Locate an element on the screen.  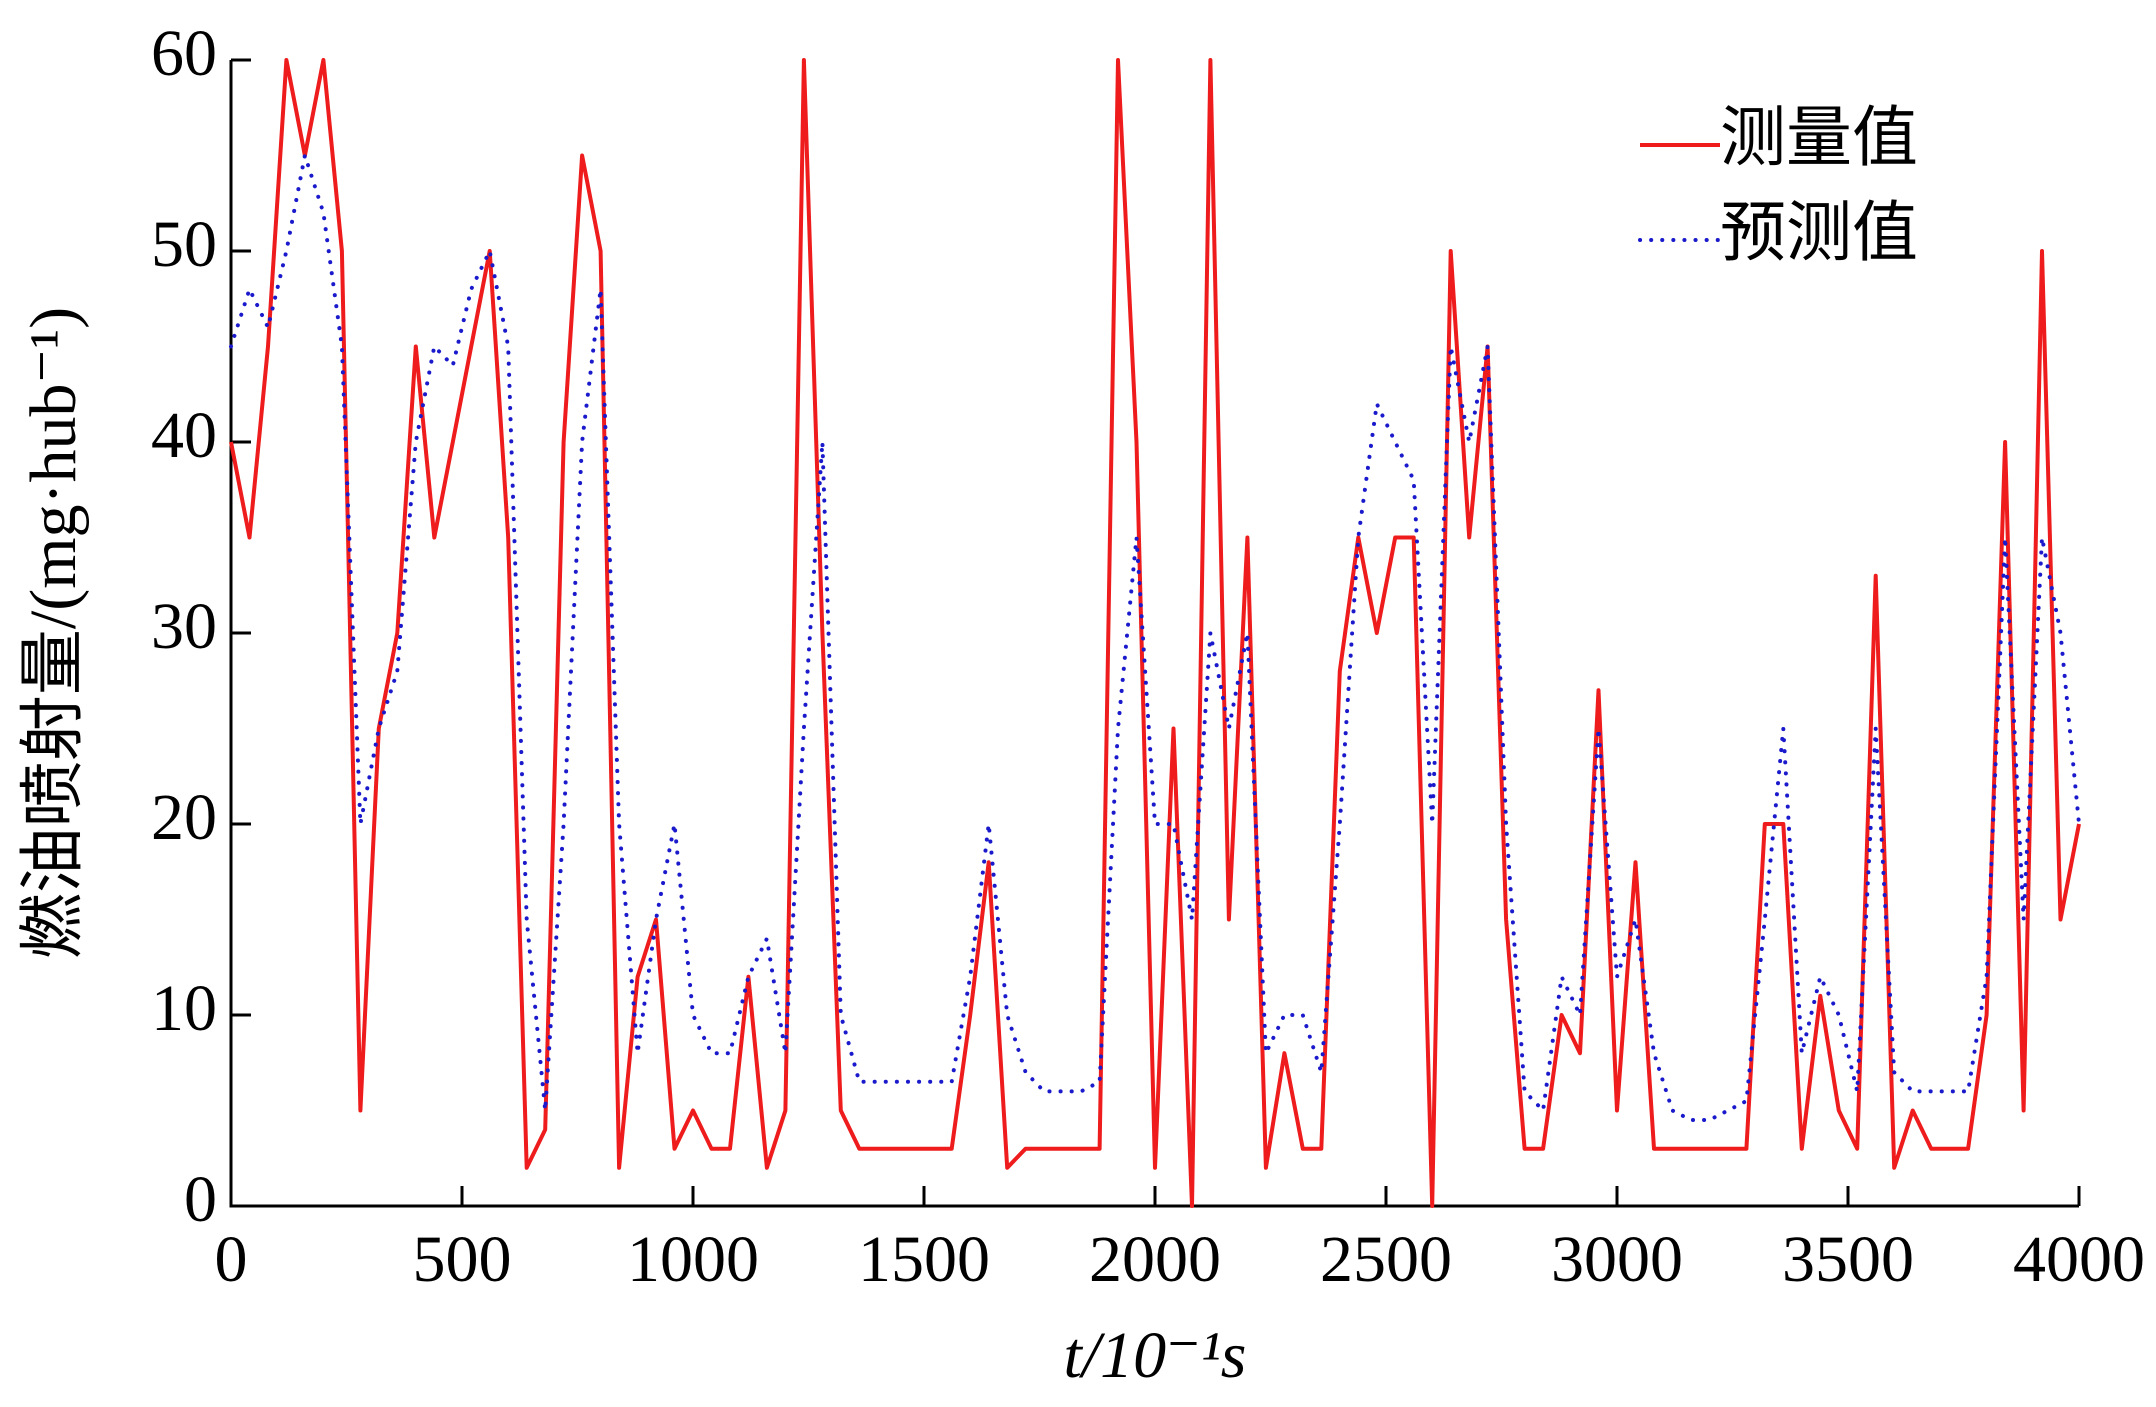
y-tick-label: 30 is located at coordinates (184, 626).